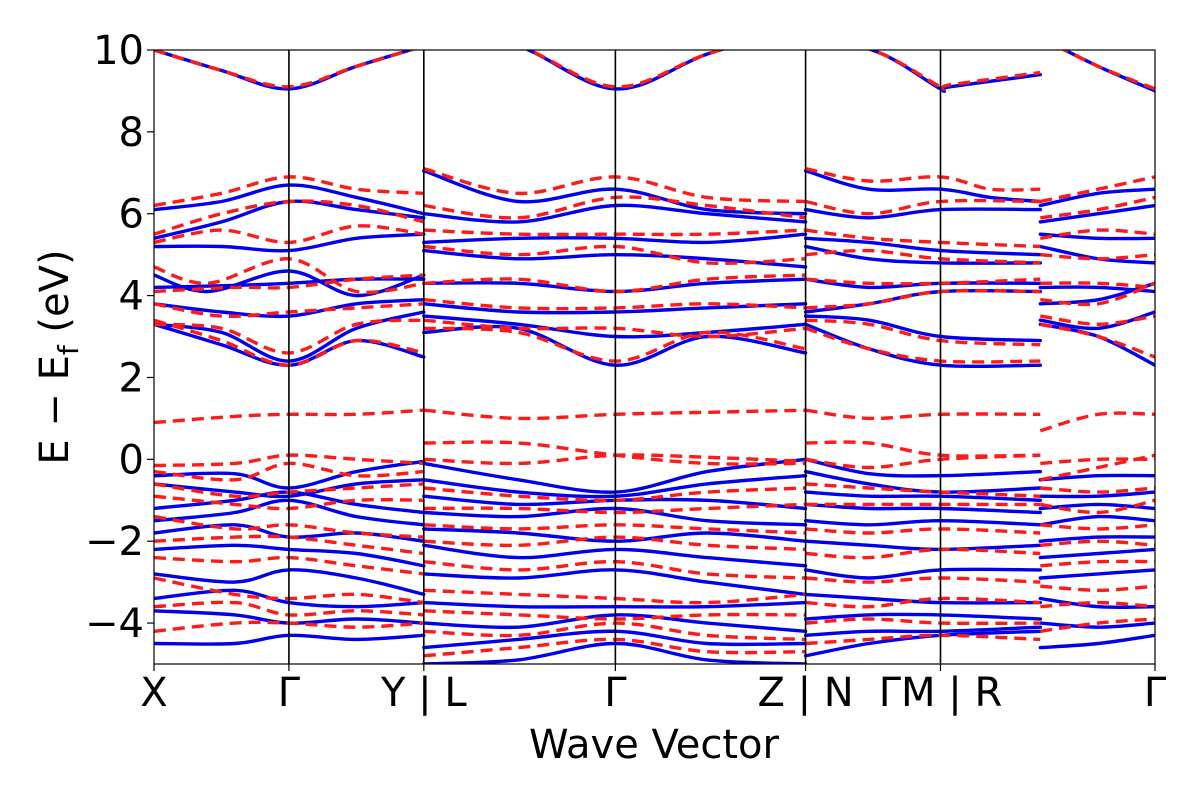 This screenshot has width=1200, height=800. What do you see at coordinates (55, 410) in the screenshot?
I see `y-axis-title-main: E − E` at bounding box center [55, 410].